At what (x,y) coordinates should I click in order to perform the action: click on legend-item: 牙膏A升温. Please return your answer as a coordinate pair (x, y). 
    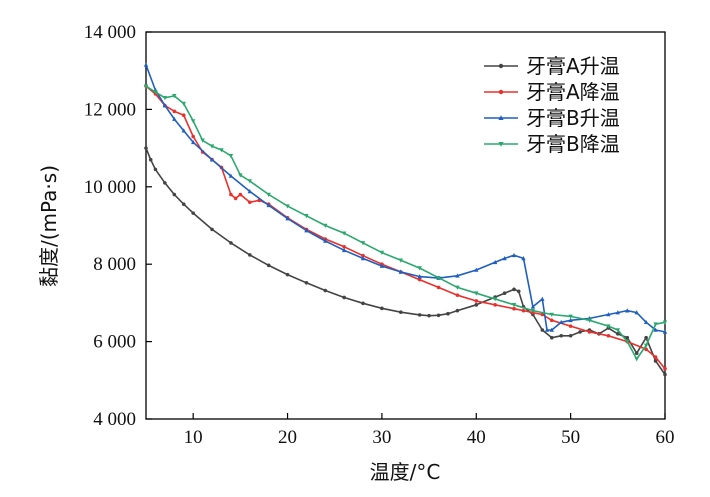
    Looking at the image, I should click on (552, 66).